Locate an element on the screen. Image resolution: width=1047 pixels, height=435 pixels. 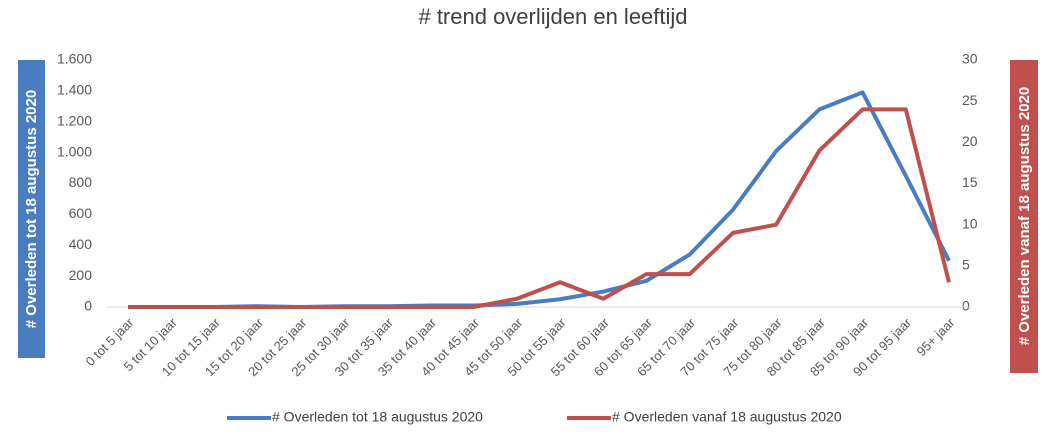
y-axis-title: # Overleden tot 18 augustus 2020 is located at coordinates (31, 209).